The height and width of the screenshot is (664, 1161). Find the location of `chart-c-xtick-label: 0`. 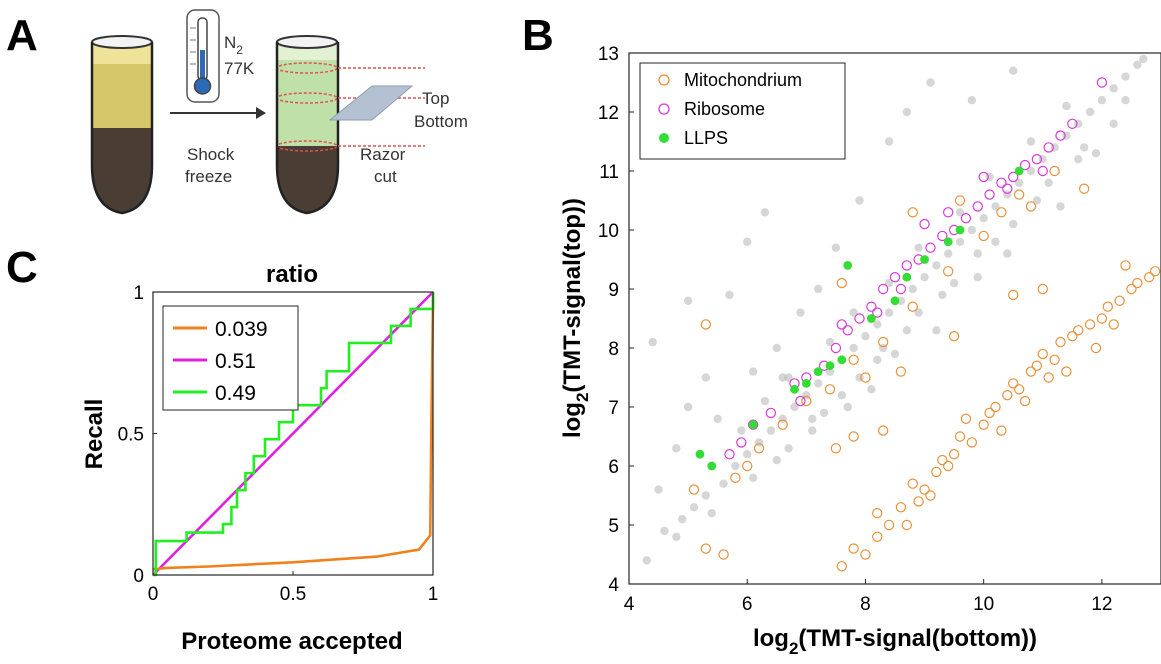

chart-c-xtick-label: 0 is located at coordinates (153, 594).